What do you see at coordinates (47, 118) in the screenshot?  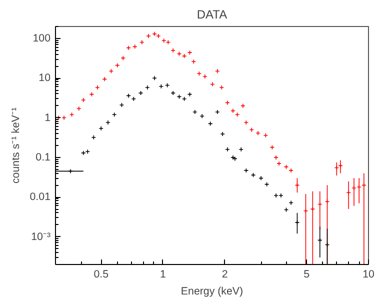 I see `y-tick-label: 1` at bounding box center [47, 118].